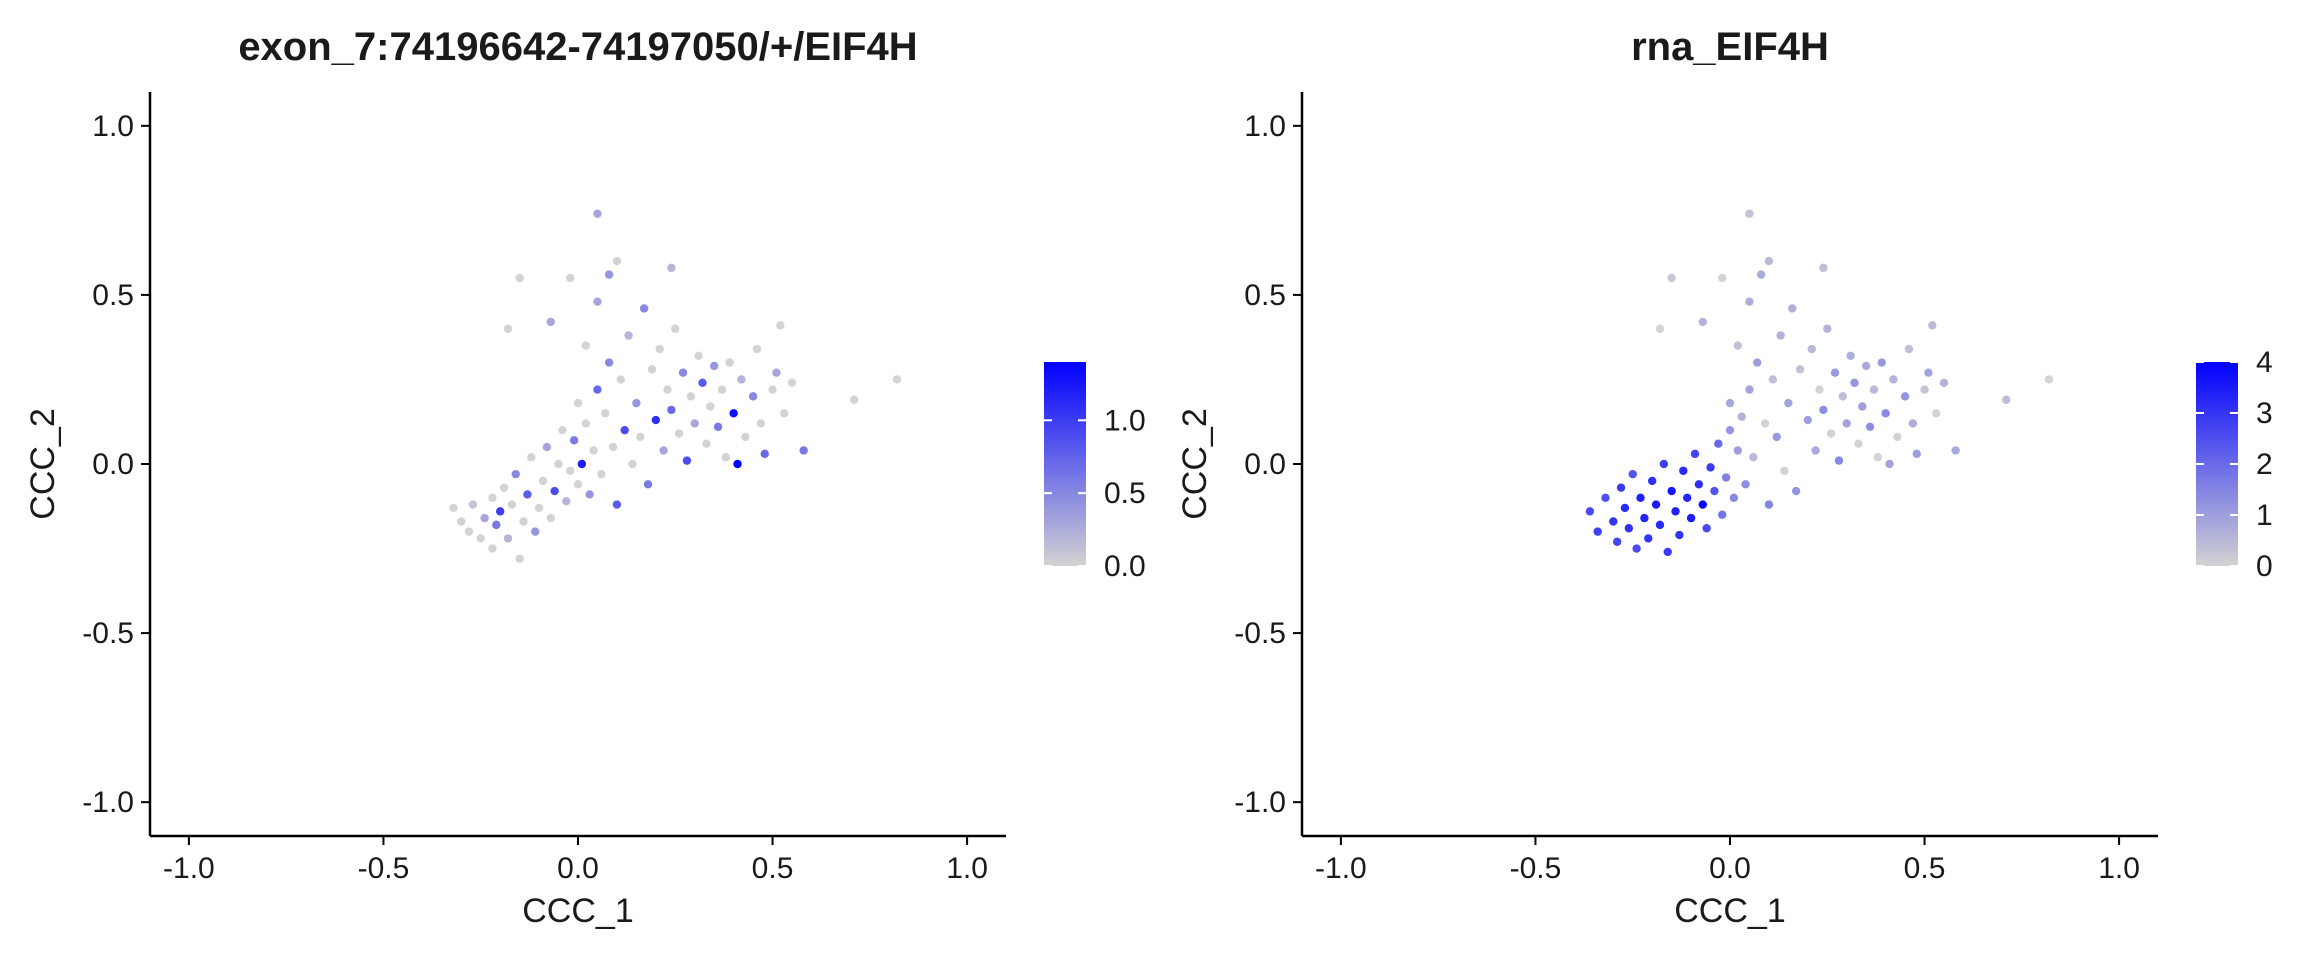  What do you see at coordinates (2264, 464) in the screenshot?
I see `legend-tick-label: 2` at bounding box center [2264, 464].